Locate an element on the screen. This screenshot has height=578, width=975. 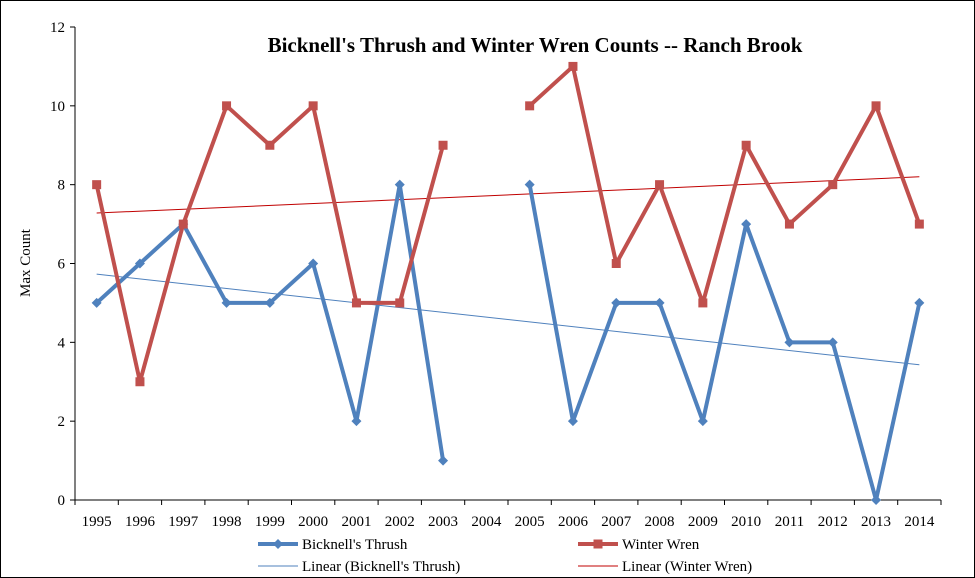
x-tick-label: 2002 is located at coordinates (400, 522).